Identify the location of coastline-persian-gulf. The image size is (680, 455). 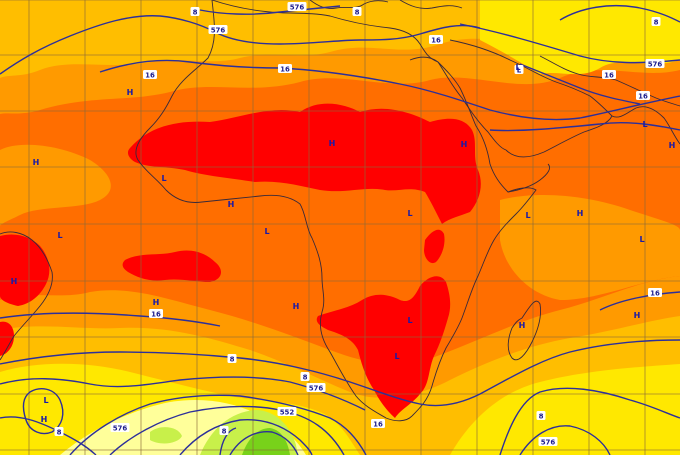
(609, 81).